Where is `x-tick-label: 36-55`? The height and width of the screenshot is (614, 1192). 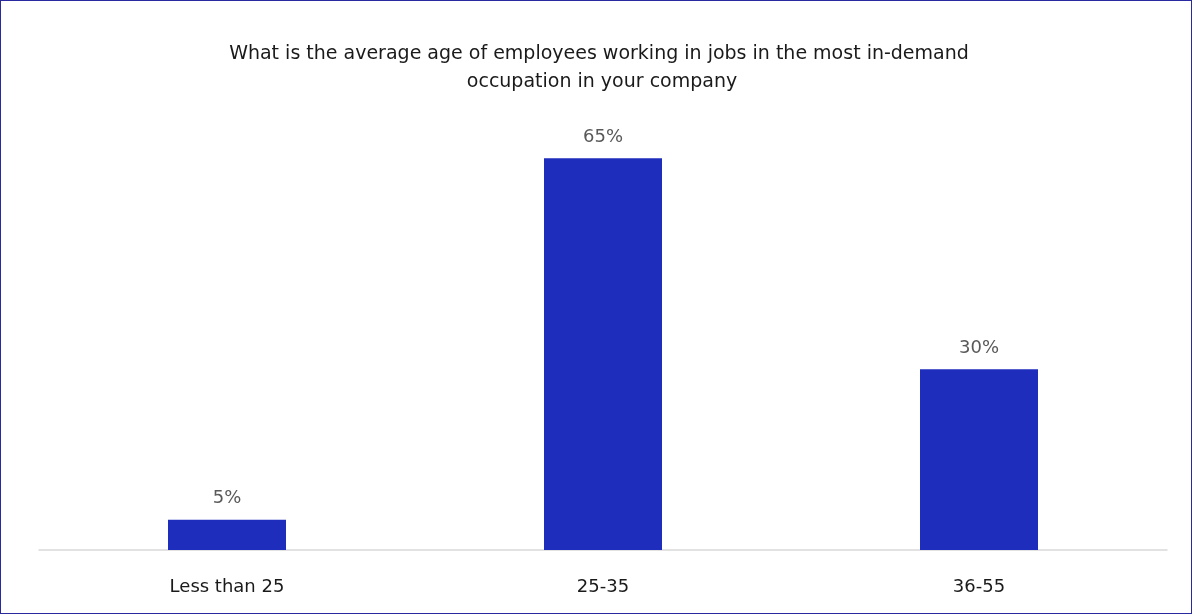
x-tick-label: 36-55 is located at coordinates (979, 585).